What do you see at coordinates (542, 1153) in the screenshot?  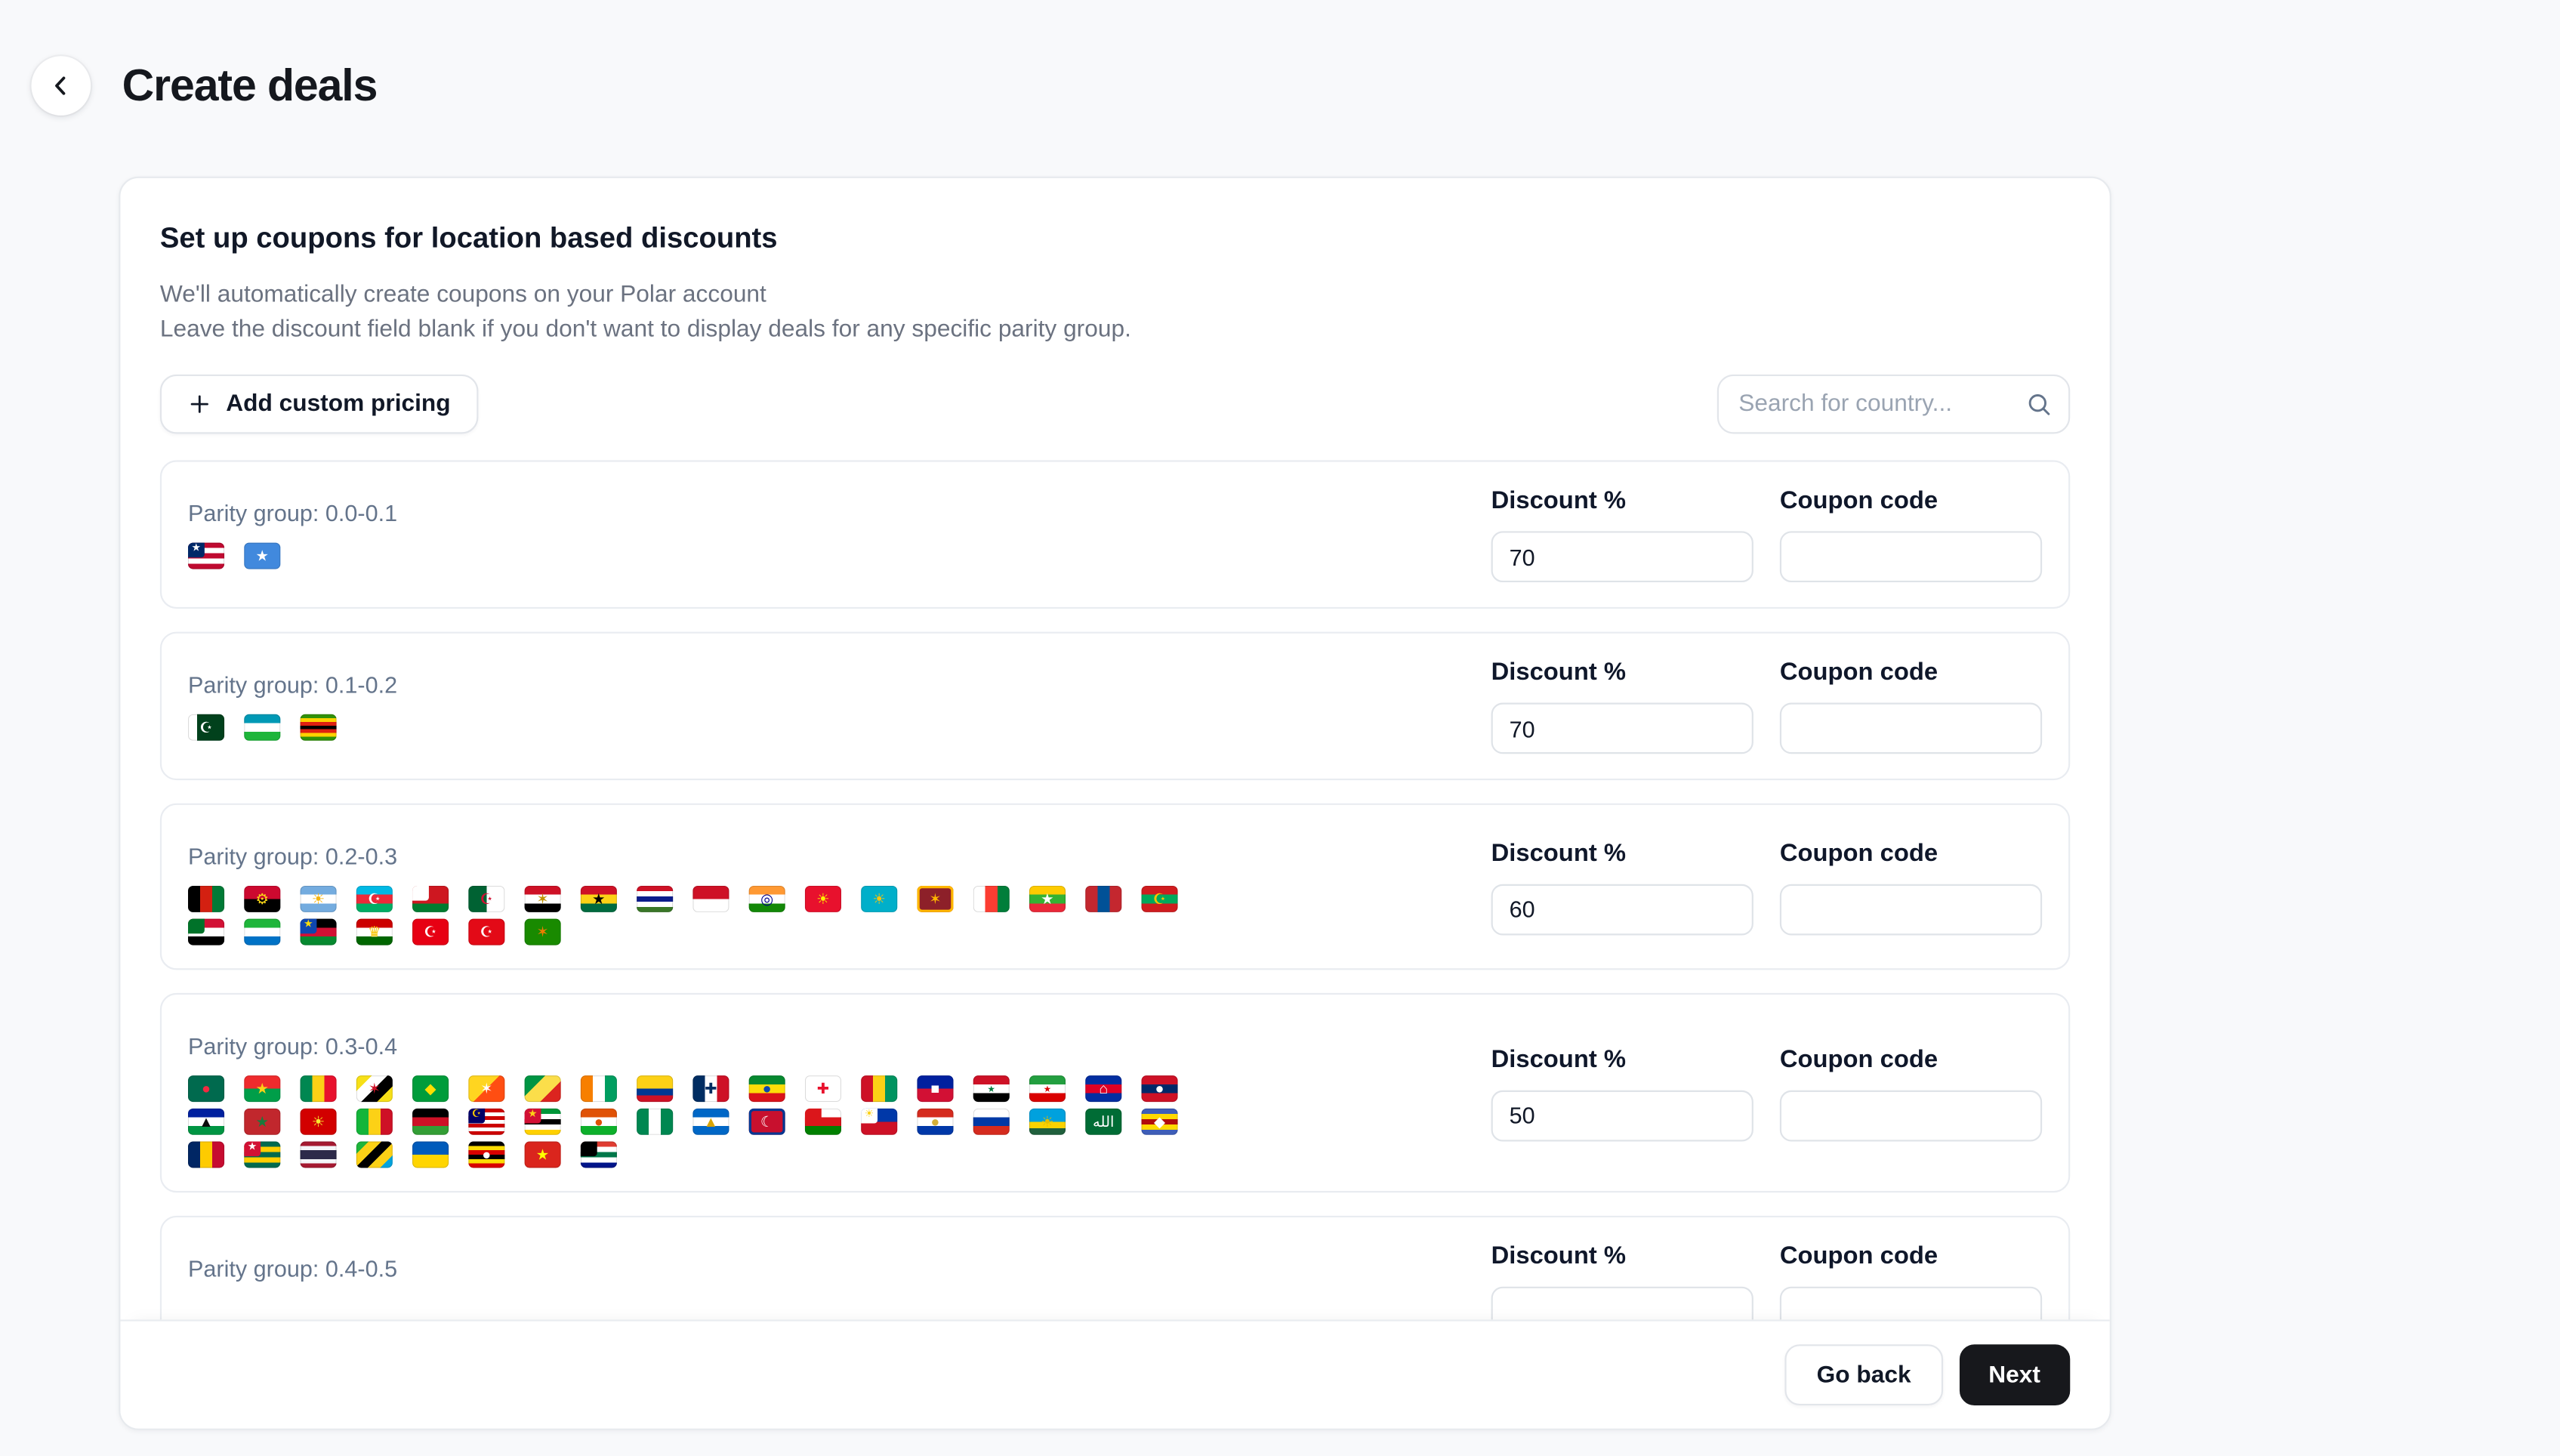 I see `flag-symbol: ★` at bounding box center [542, 1153].